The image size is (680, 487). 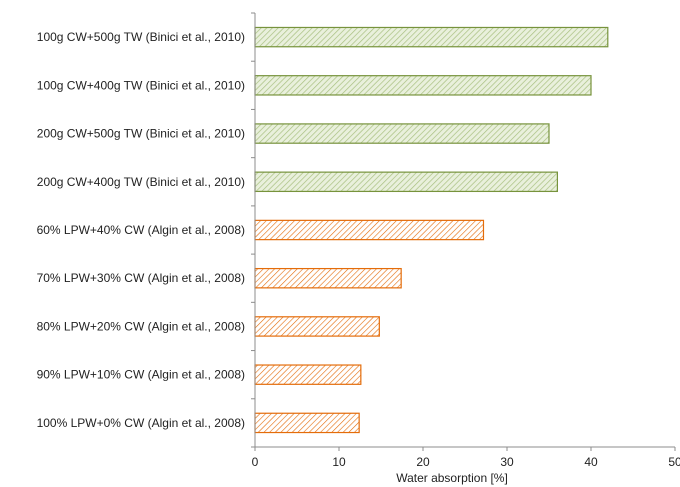 I want to click on category-label: 200g CW+400g TW (Binici et al., 2010), so click(x=141, y=182).